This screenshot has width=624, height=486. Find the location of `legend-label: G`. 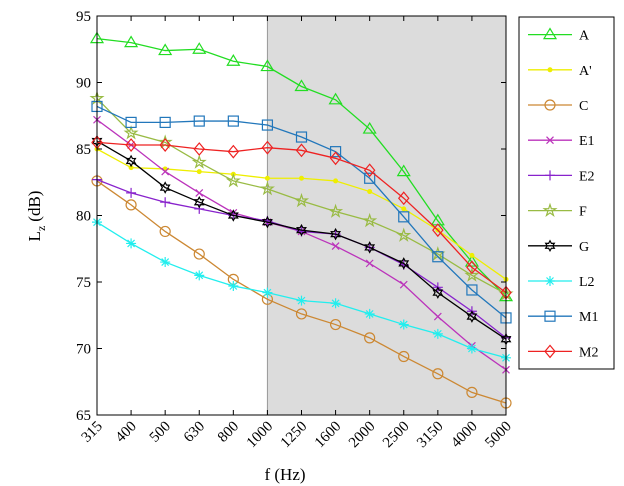

legend-label: G is located at coordinates (584, 247).